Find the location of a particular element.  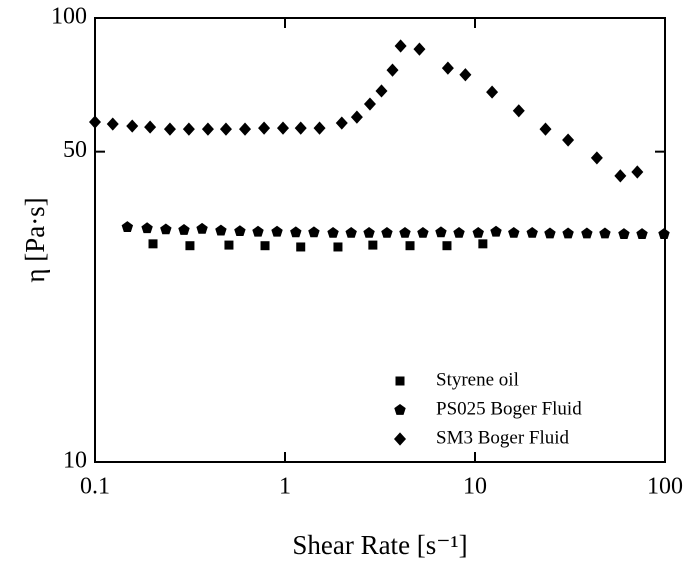

x-axis-title: Shear Rate [s⁻¹] is located at coordinates (379, 545).